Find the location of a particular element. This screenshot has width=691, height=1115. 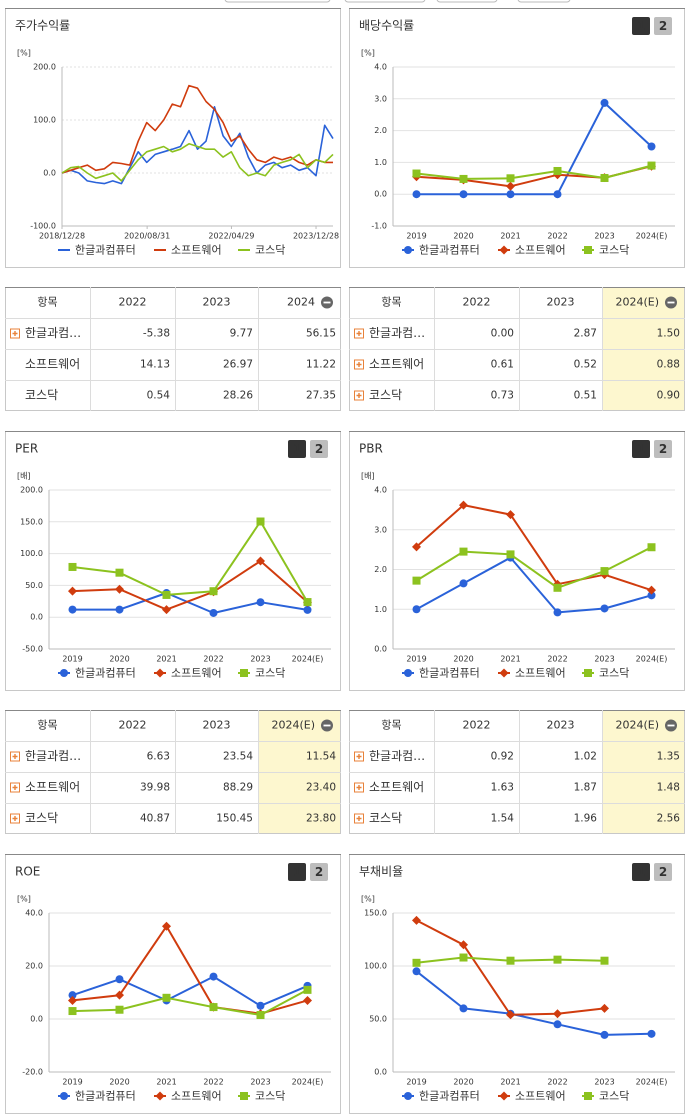

x-tick-label: 2023 is located at coordinates (604, 659).